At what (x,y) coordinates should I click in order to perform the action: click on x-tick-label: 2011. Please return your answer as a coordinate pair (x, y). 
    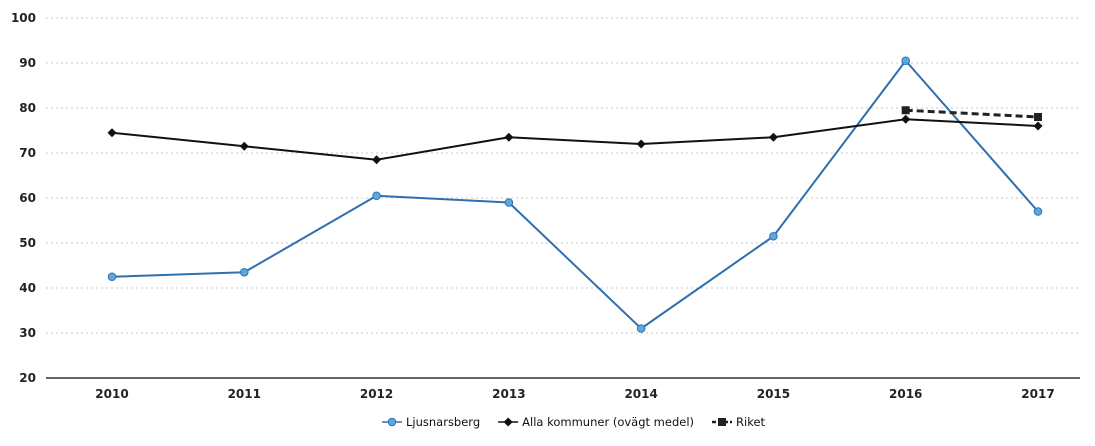
    Looking at the image, I should click on (244, 394).